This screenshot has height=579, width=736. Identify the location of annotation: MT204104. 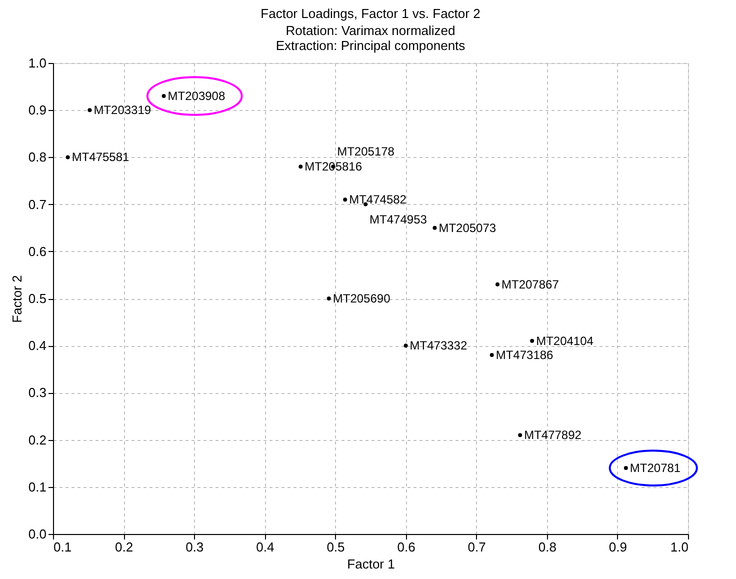
(565, 341).